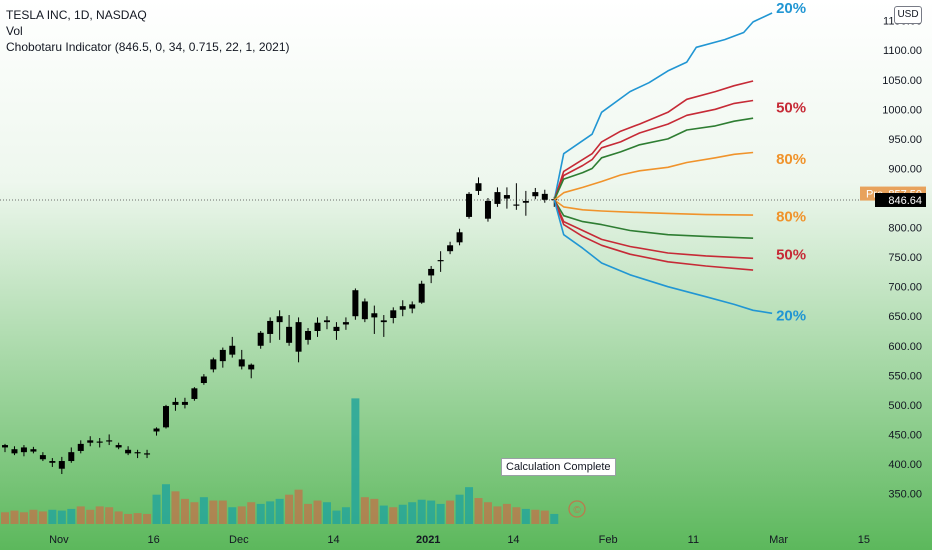 This screenshot has width=932, height=550. Describe the element at coordinates (908, 15) in the screenshot. I see `currency-button: USD` at that location.